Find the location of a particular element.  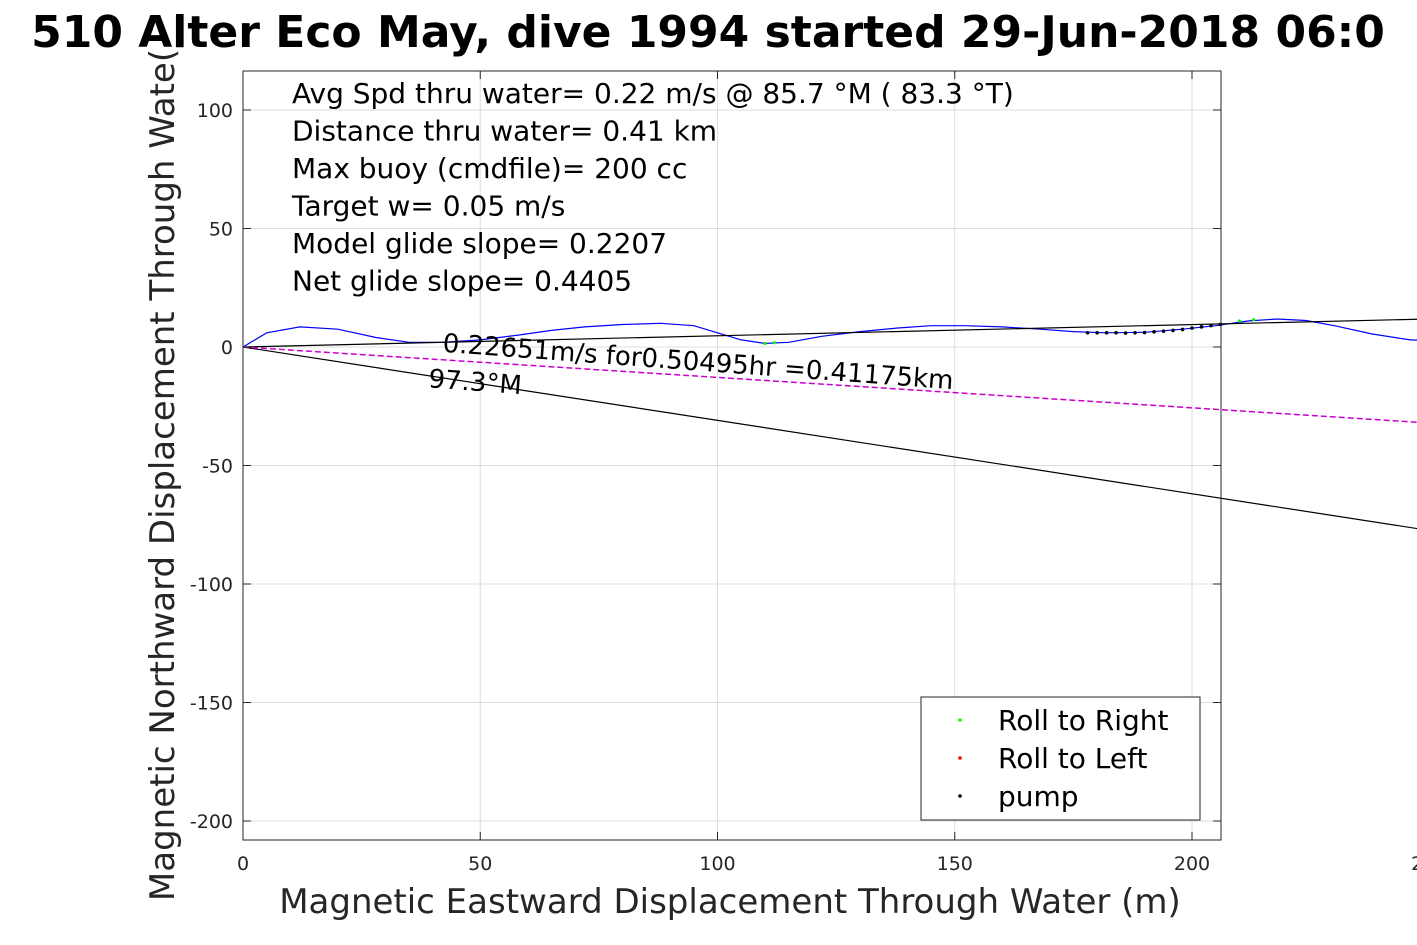

series-track is located at coordinates (829, 333).